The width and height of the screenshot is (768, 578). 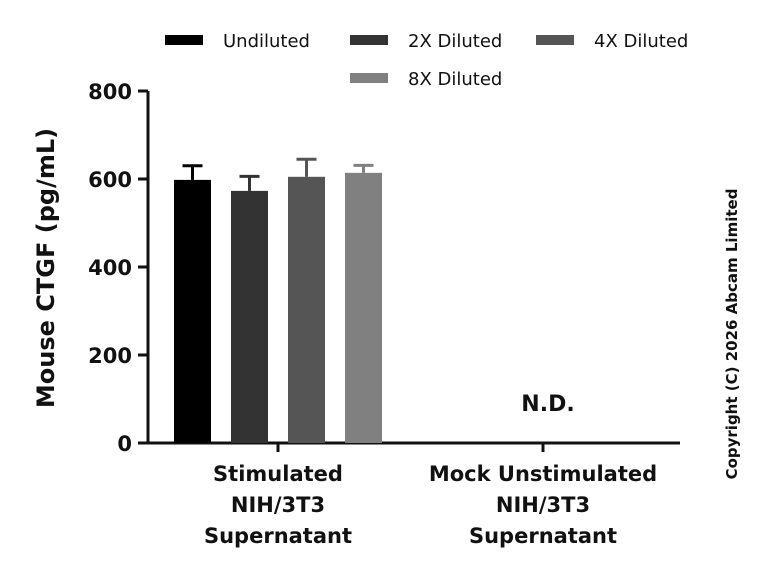 What do you see at coordinates (455, 41) in the screenshot?
I see `legend-label: 2X Diluted` at bounding box center [455, 41].